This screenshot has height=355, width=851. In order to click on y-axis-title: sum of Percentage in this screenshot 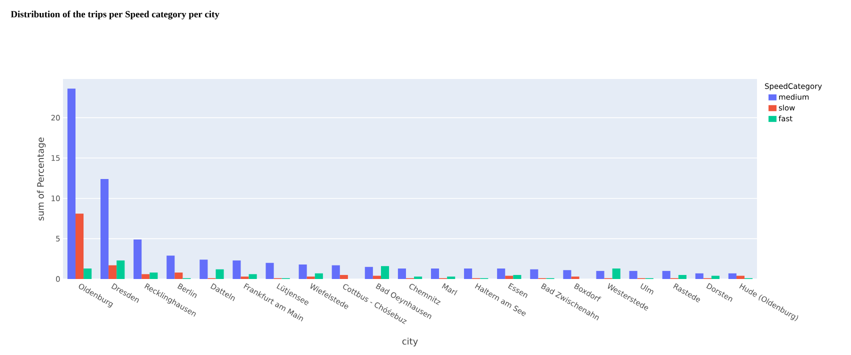, I will do `click(41, 179)`.